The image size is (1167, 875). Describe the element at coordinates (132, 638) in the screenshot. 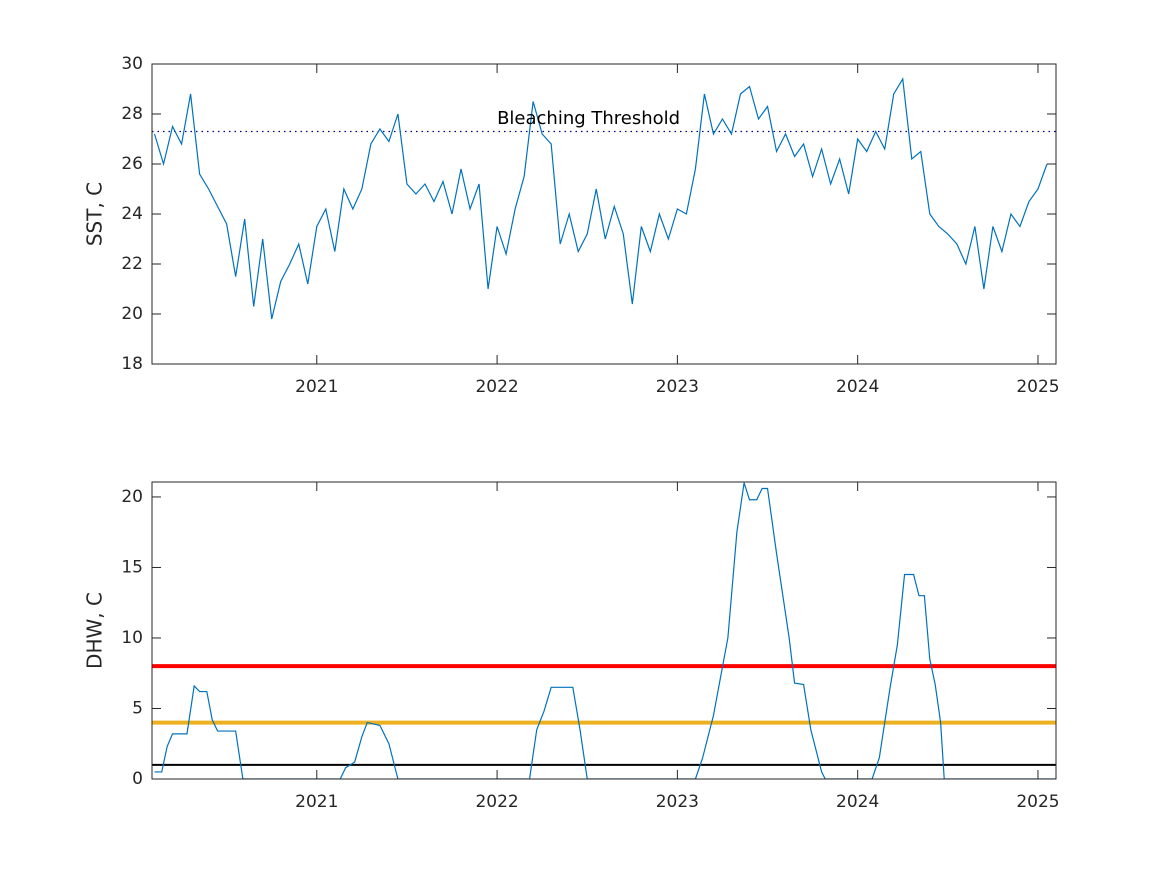

I see `y-tick-label: 10` at that location.